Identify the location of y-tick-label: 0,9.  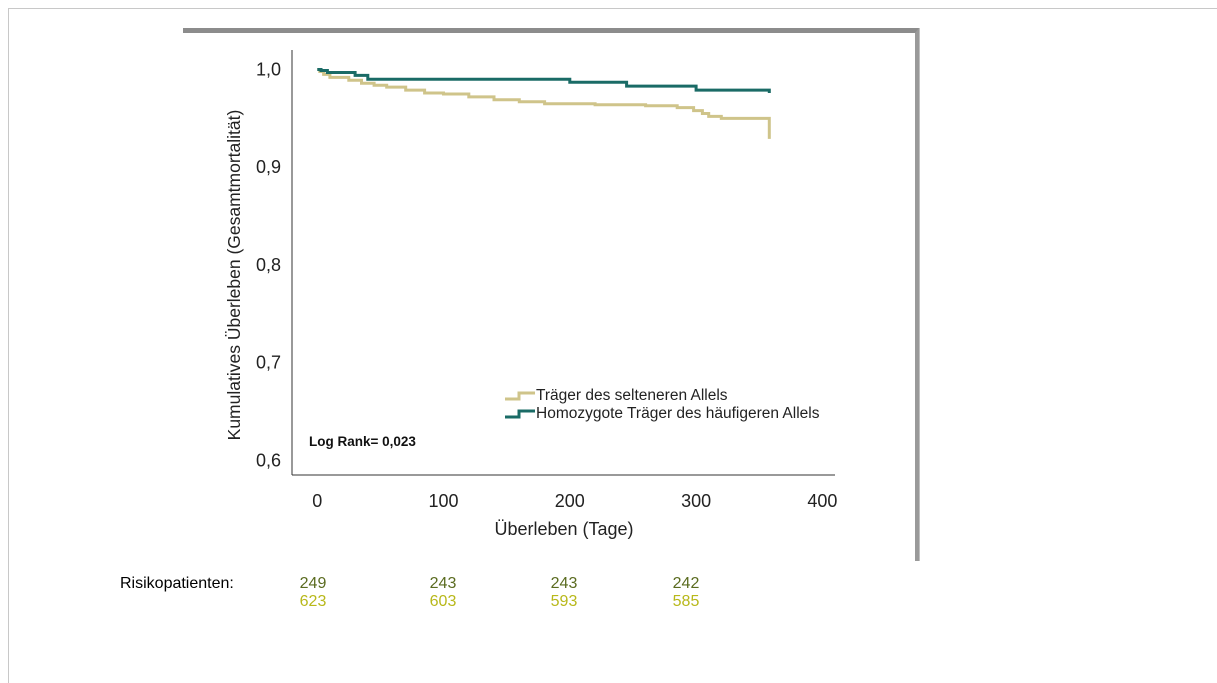
(268, 167).